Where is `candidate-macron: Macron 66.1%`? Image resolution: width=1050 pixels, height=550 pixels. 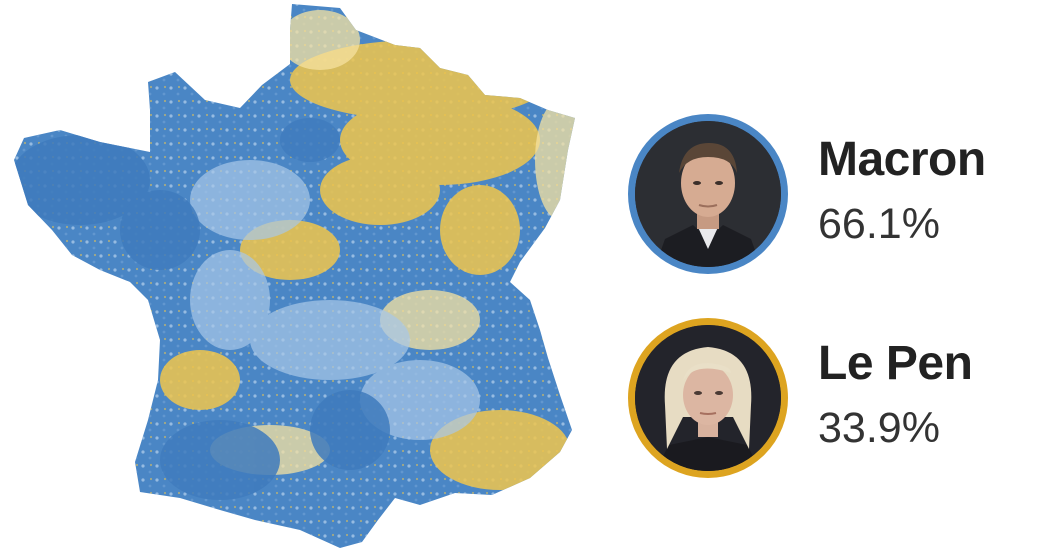 candidate-macron: Macron 66.1% is located at coordinates (833, 194).